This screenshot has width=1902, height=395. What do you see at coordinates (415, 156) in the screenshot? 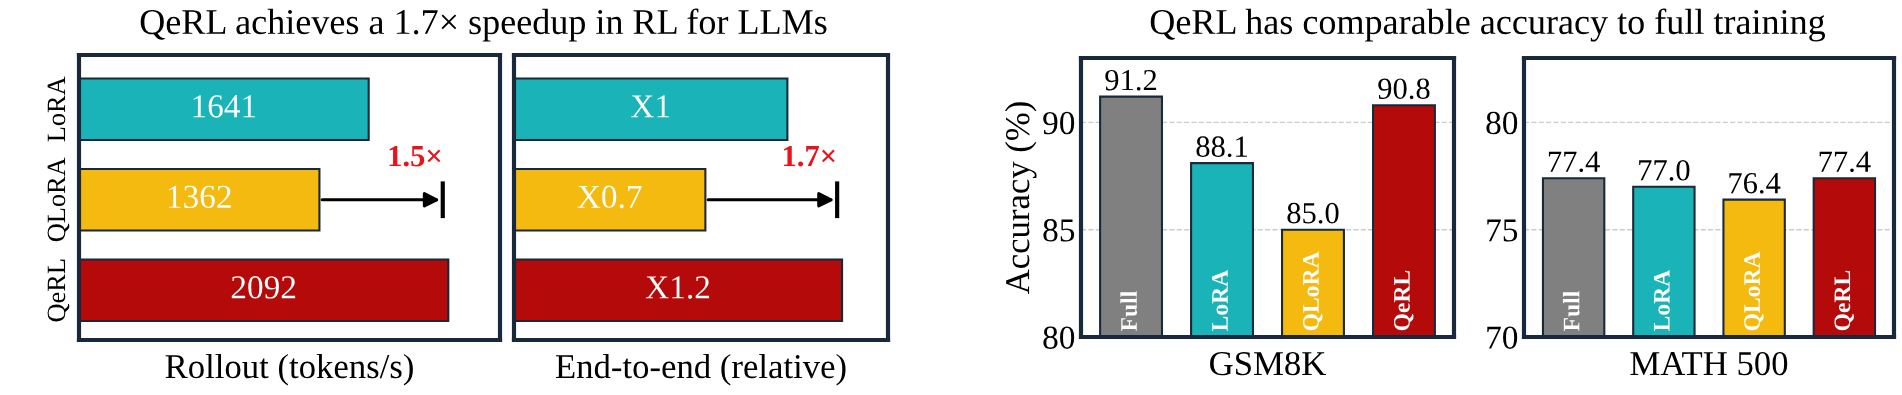
I see `annotation: 1.5×` at bounding box center [415, 156].